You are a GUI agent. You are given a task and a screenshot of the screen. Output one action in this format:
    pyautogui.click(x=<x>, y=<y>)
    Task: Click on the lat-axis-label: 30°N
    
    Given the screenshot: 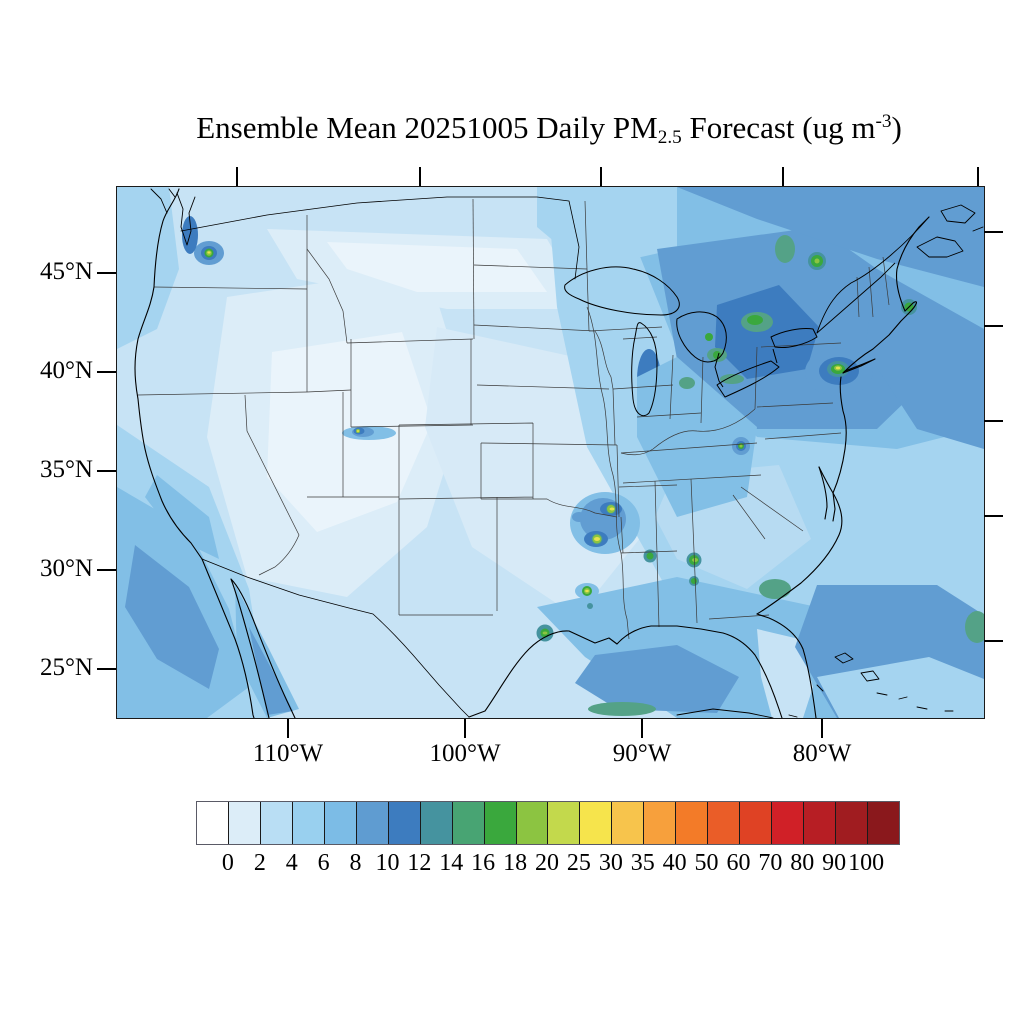 What is the action you would take?
    pyautogui.click(x=66, y=568)
    